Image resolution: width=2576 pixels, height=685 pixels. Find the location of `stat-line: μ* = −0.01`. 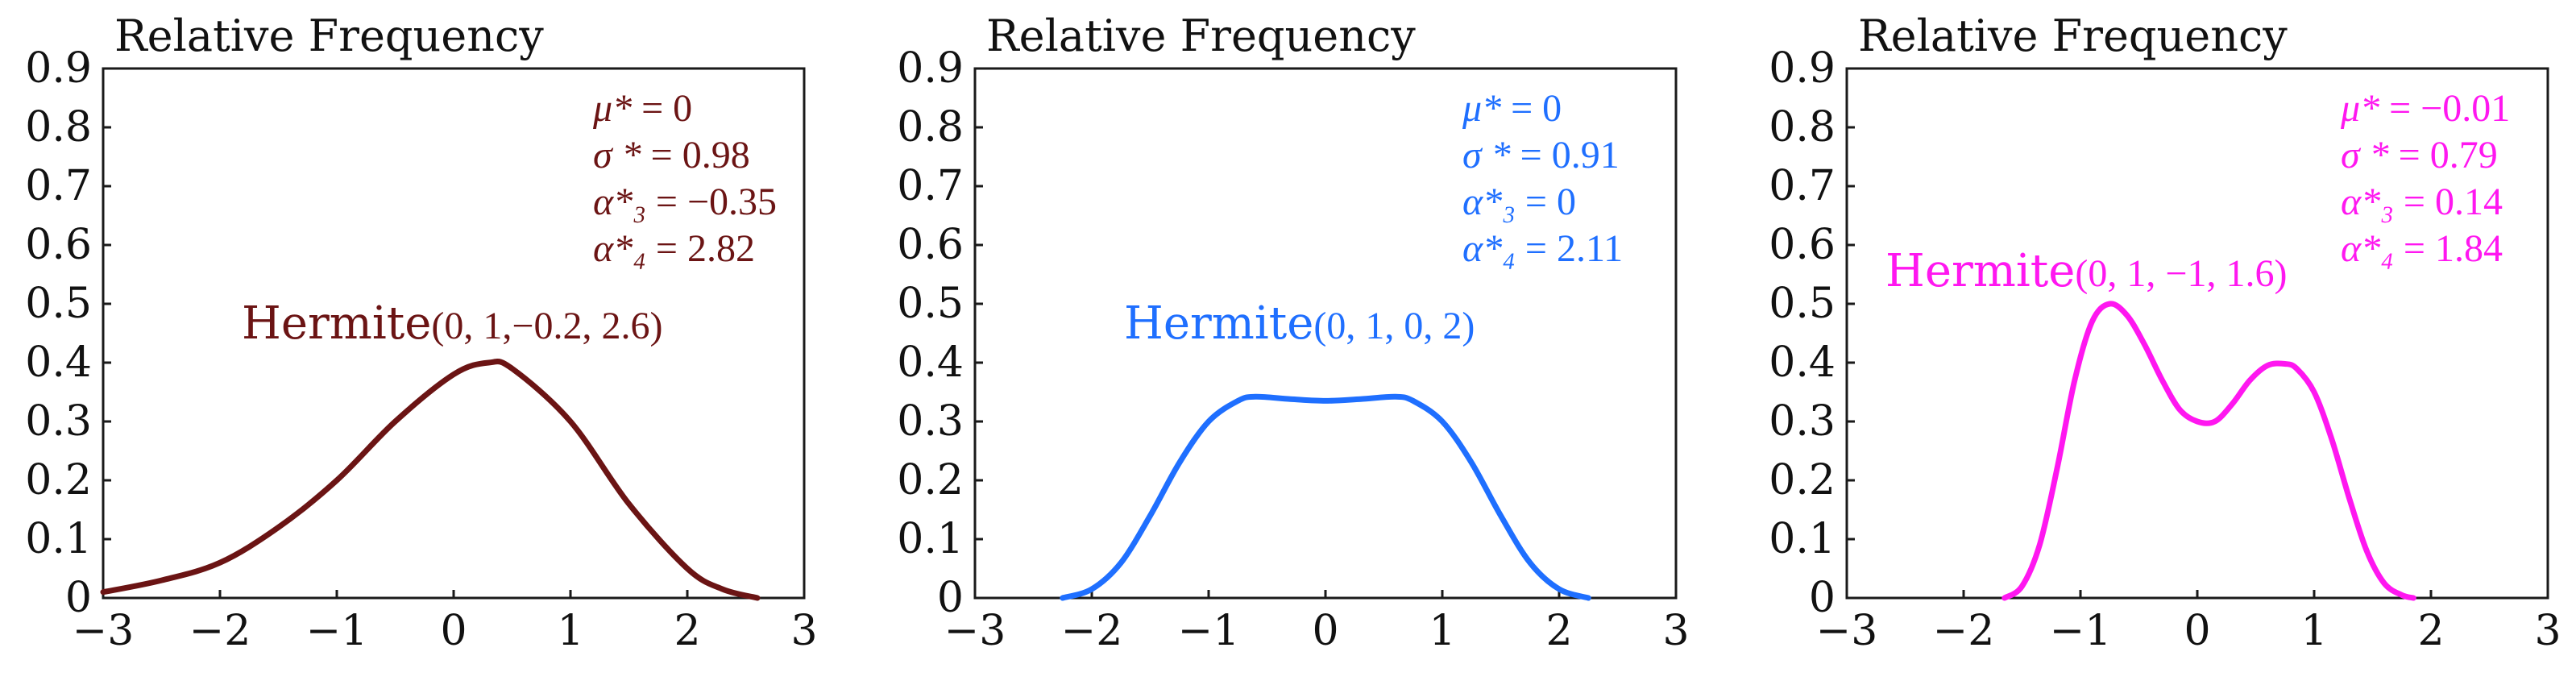

stat-line: μ* = −0.01 is located at coordinates (2425, 109).